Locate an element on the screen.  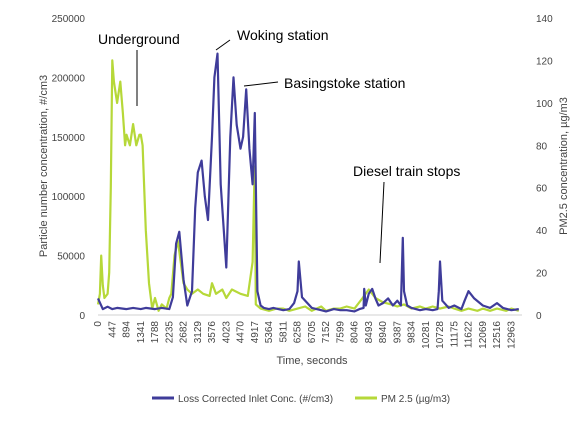
annotation-label: Basingstoke station is located at coordinates (344, 83).